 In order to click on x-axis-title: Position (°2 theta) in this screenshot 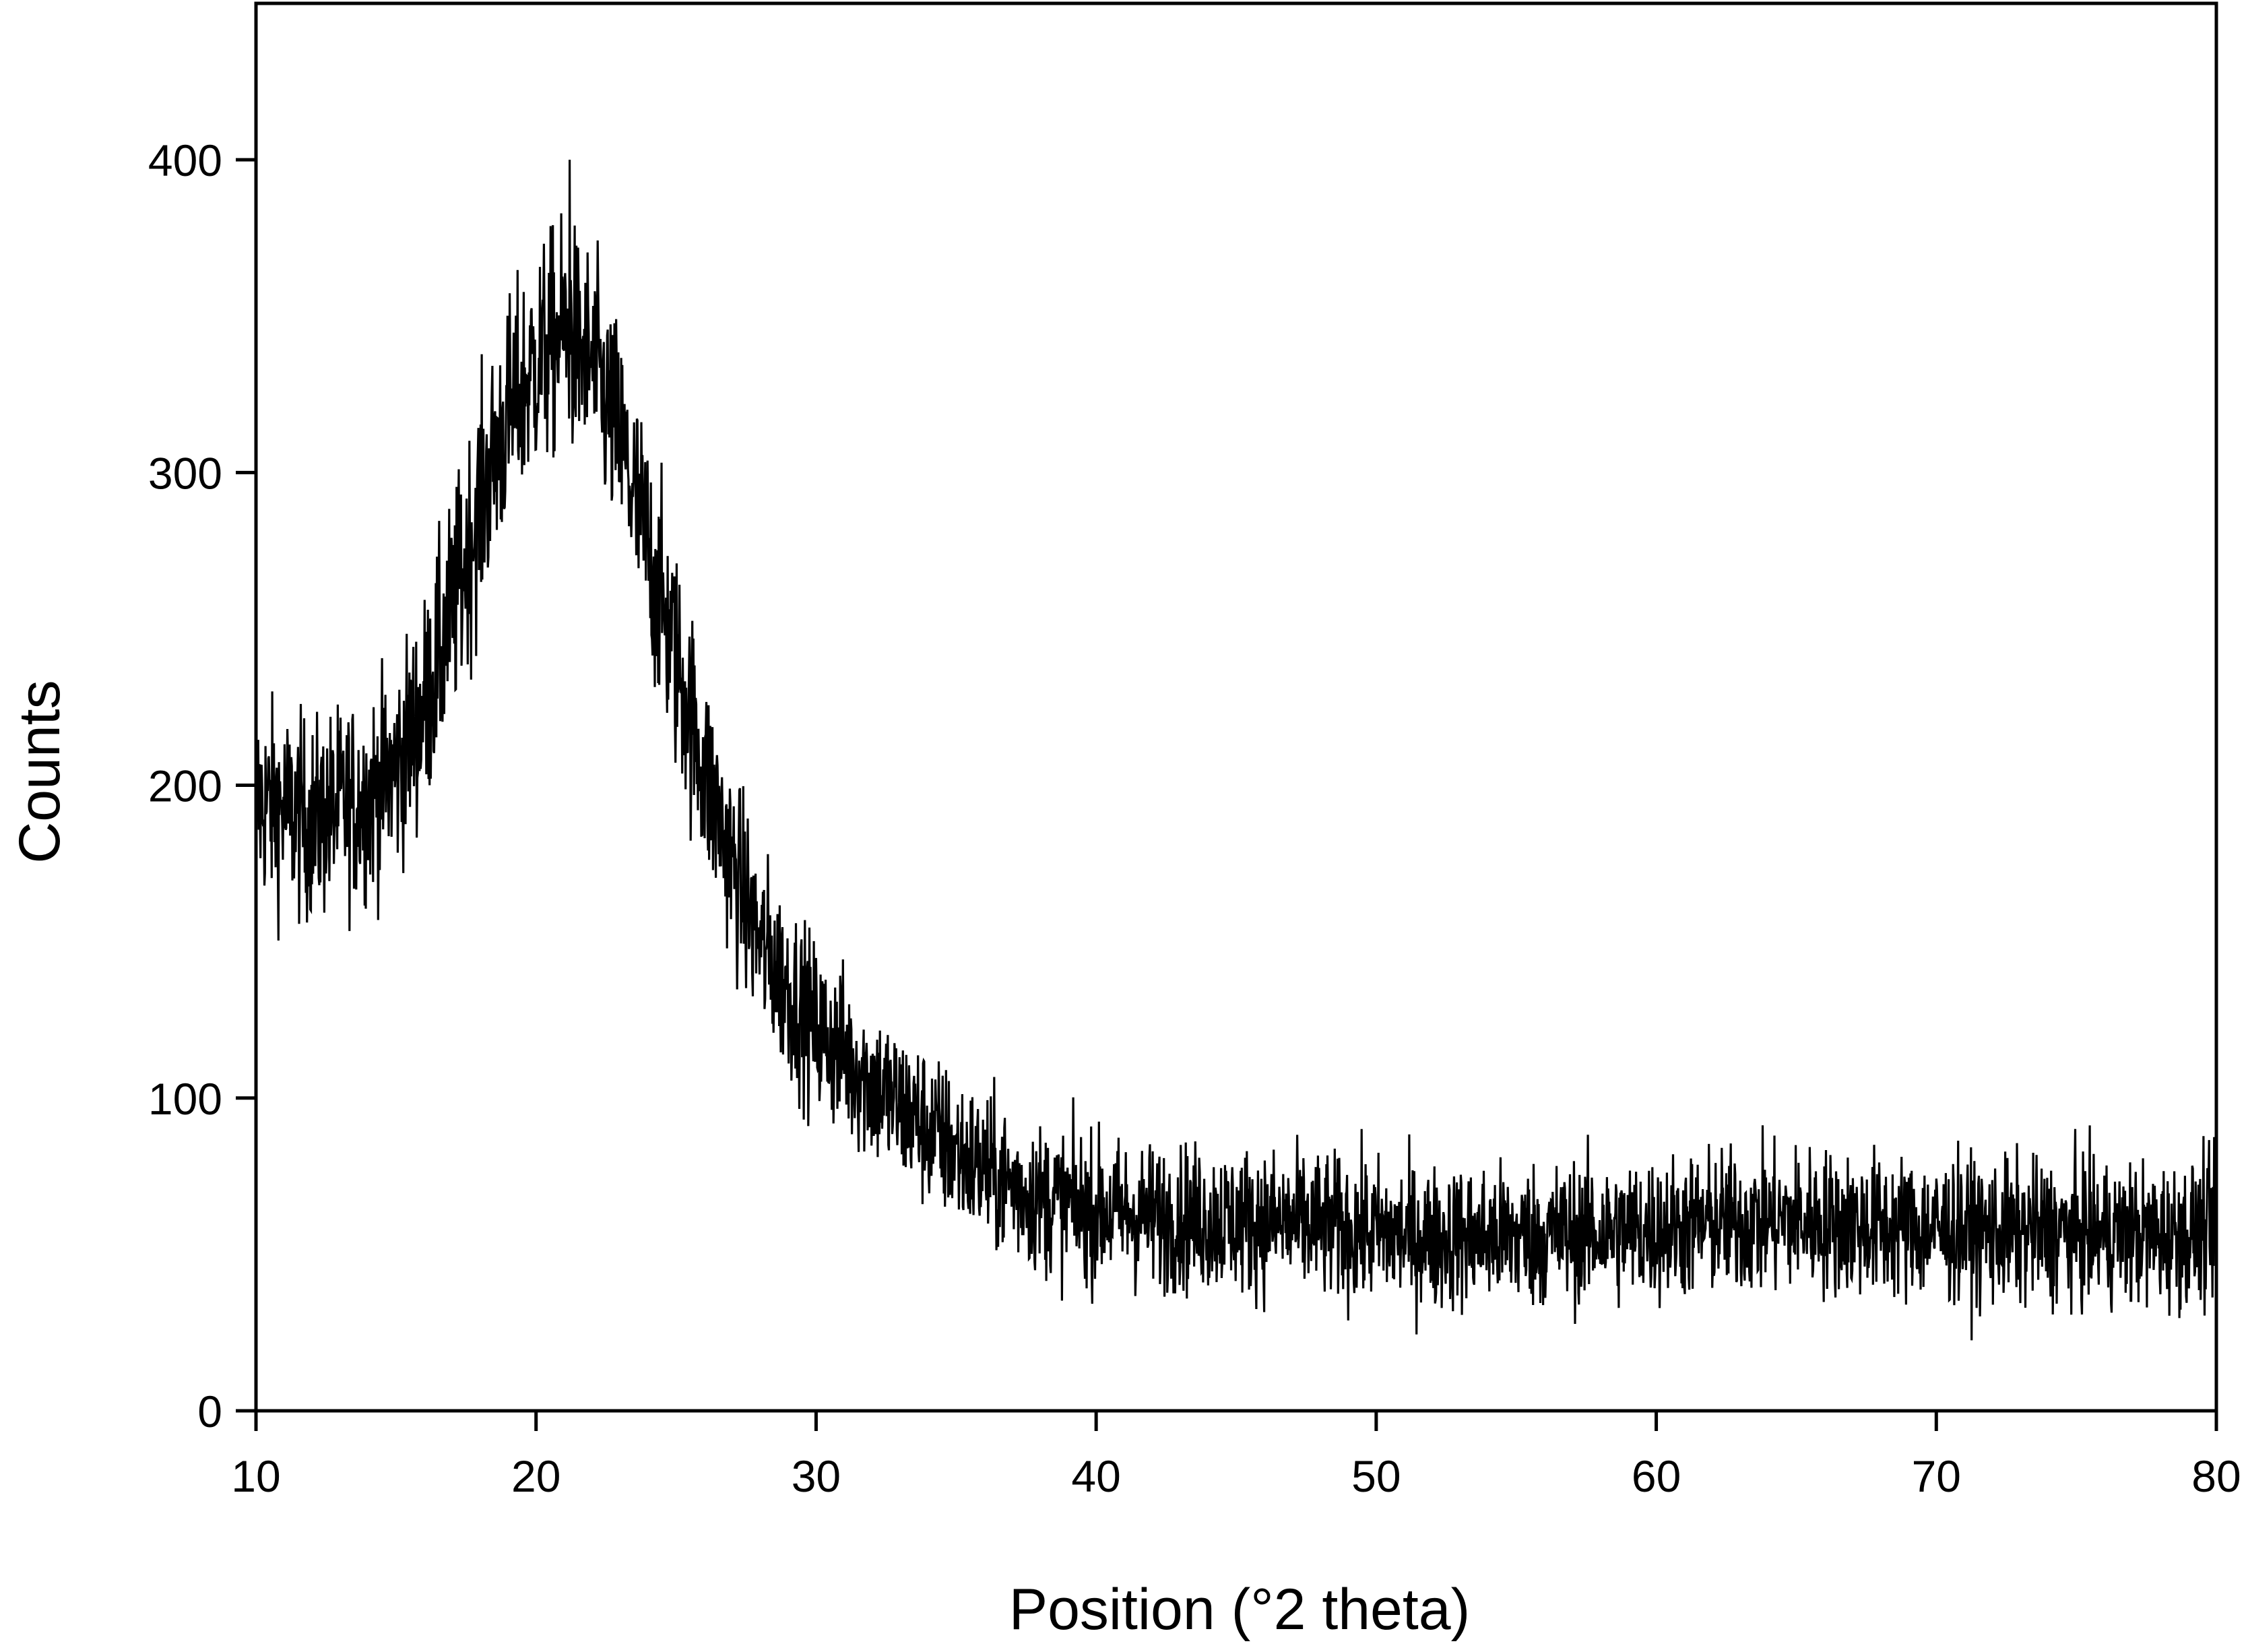, I will do `click(1240, 1609)`.